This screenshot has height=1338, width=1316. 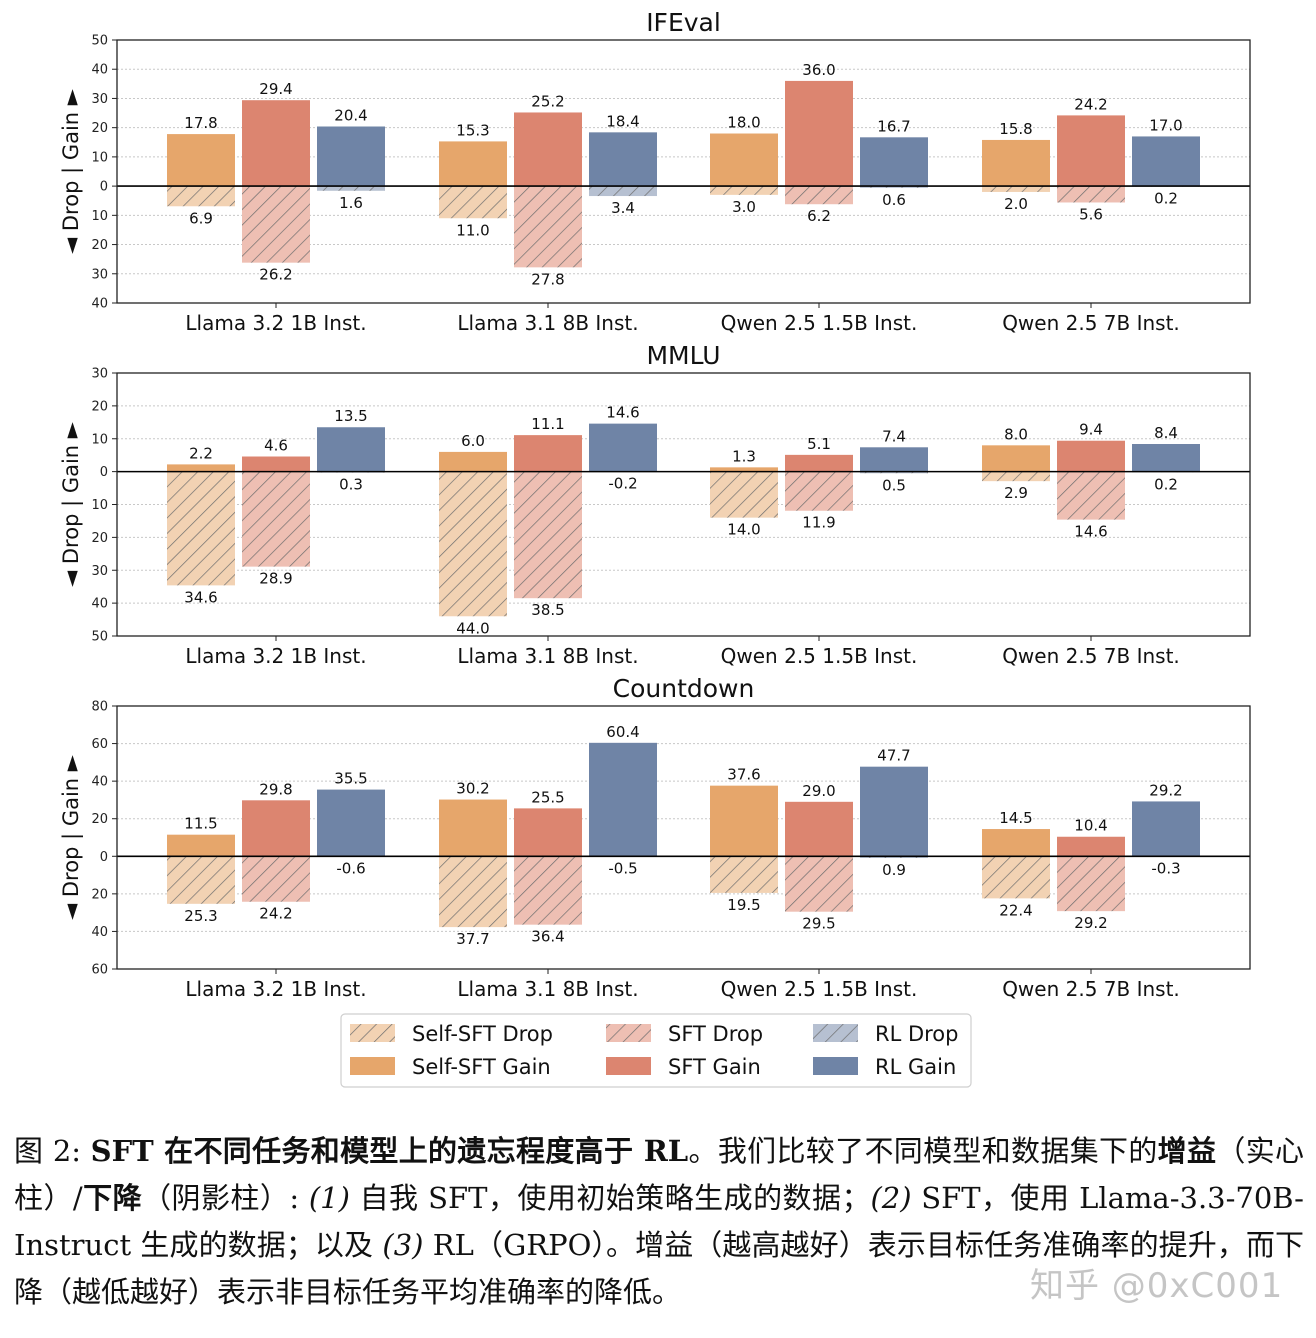 I want to click on bar-gain-sft-llama-3-1-8b-inst, so click(x=548, y=149).